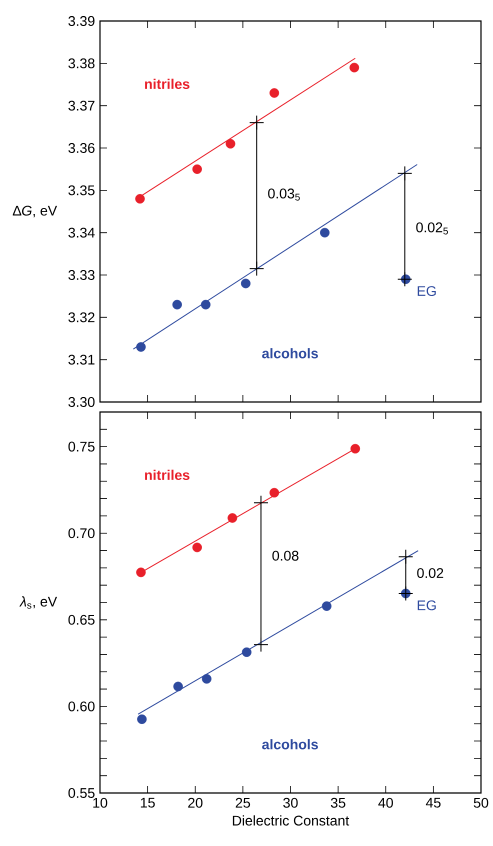 This screenshot has width=493, height=846. What do you see at coordinates (195, 803) in the screenshot?
I see `x-tick-label: 20` at bounding box center [195, 803].